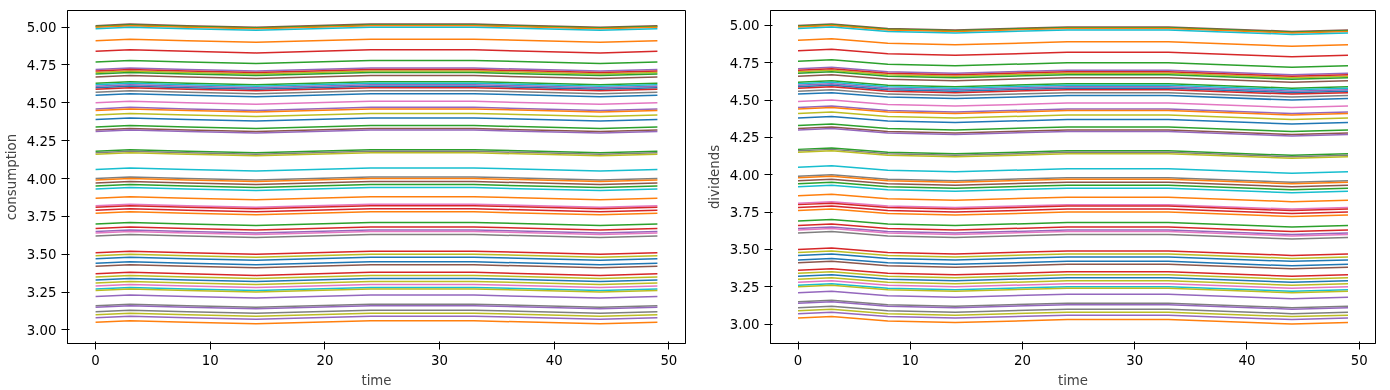 Image resolution: width=1390 pixels, height=390 pixels. I want to click on y-axis-title: dividends, so click(714, 177).